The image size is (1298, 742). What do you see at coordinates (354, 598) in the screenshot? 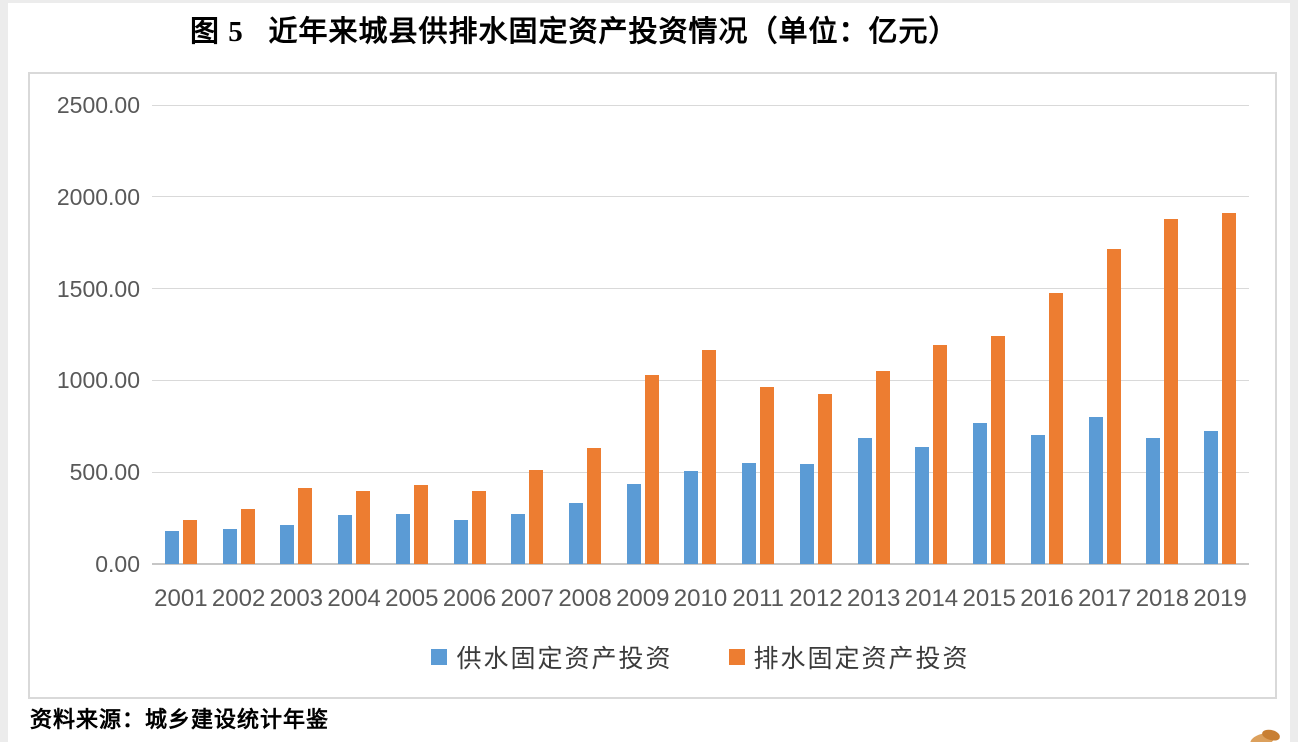
I see `x-tick-label-2004: 2004` at bounding box center [354, 598].